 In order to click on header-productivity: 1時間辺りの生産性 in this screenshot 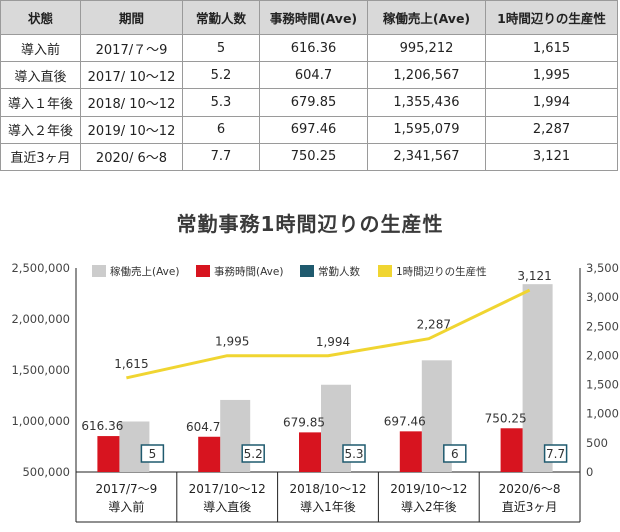, I will do `click(551, 17)`.